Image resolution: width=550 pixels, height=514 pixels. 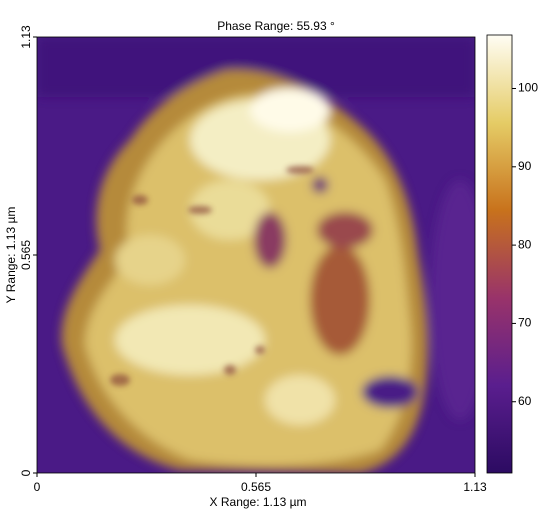 I want to click on y-tick-label: 0, so click(x=26, y=472).